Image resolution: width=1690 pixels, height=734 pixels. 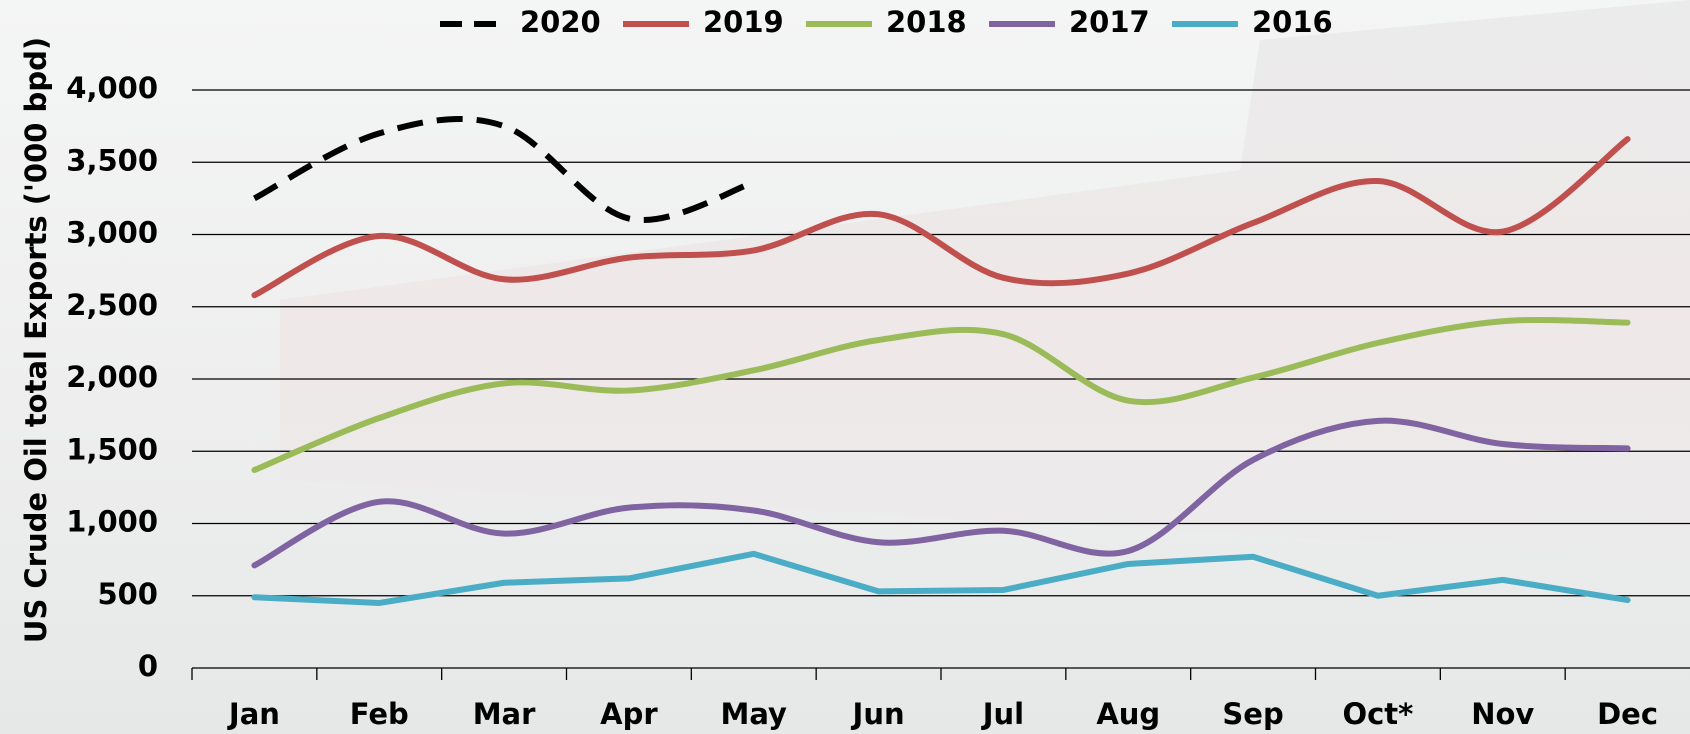 What do you see at coordinates (1502, 714) in the screenshot?
I see `x-tick-label: Nov` at bounding box center [1502, 714].